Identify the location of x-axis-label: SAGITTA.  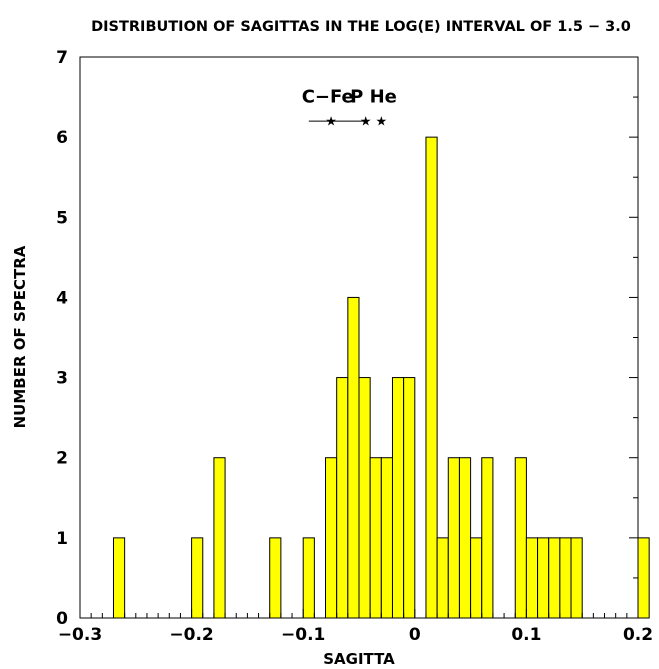
(359, 659).